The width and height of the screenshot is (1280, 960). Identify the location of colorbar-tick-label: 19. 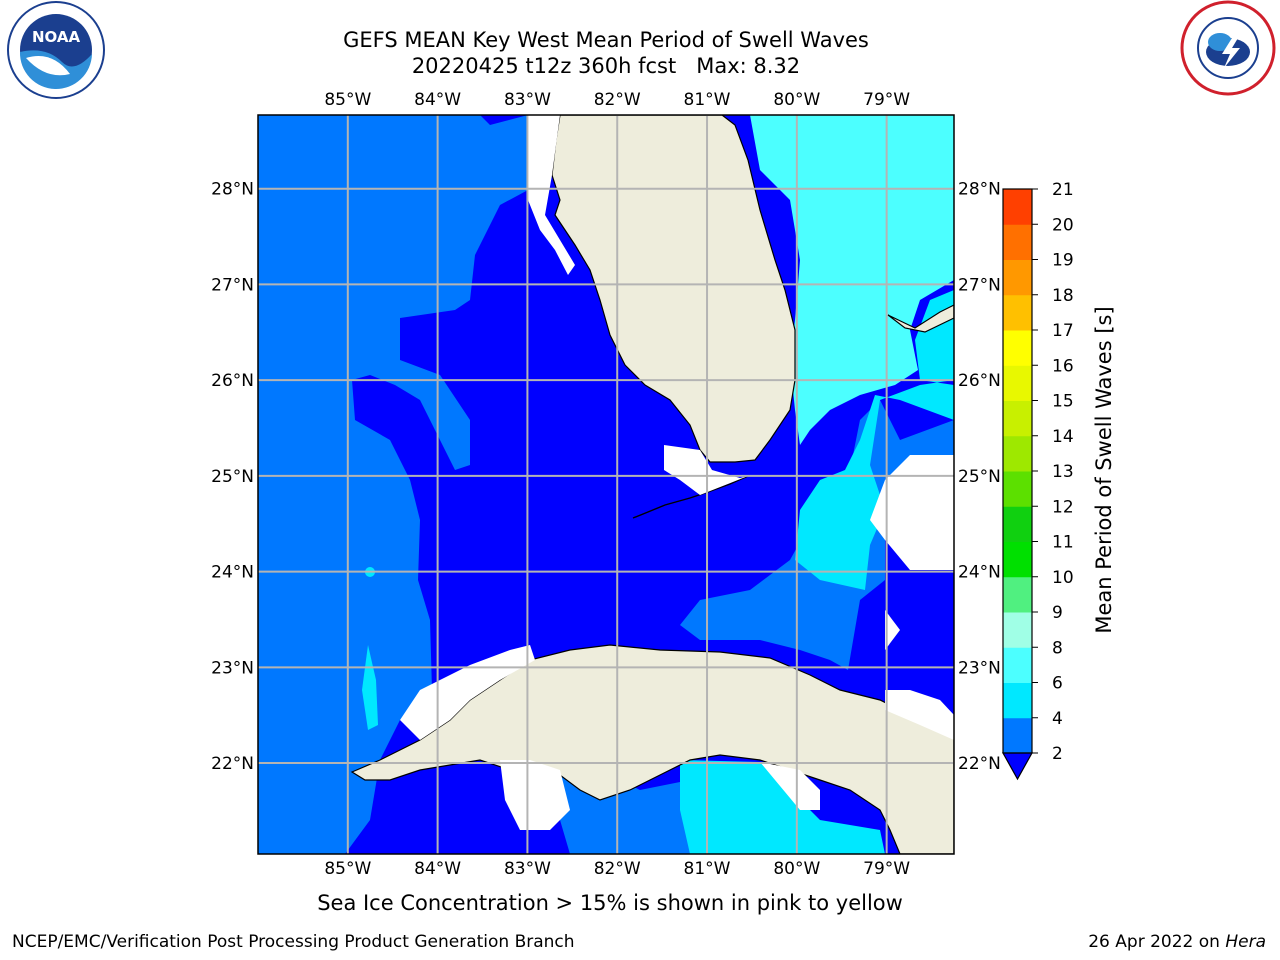
(1063, 261).